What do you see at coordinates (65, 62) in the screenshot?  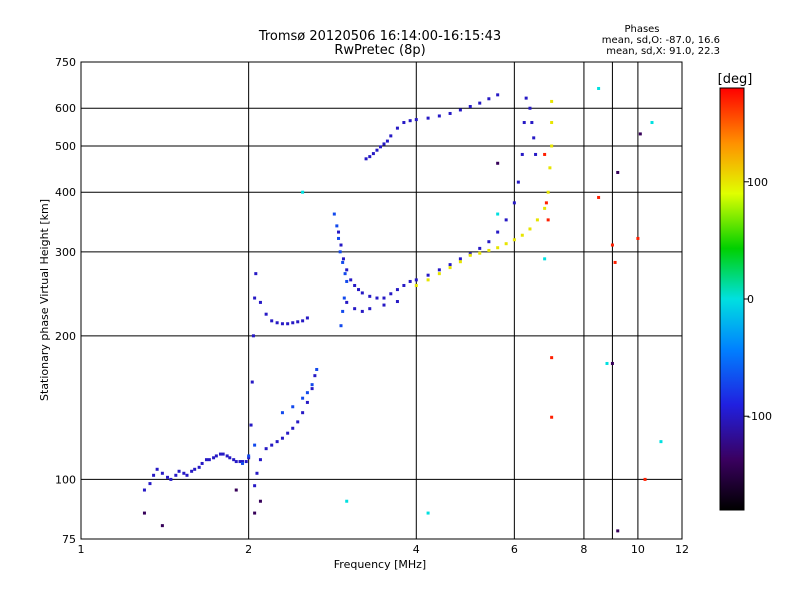 I see `y-tick-label: 750` at bounding box center [65, 62].